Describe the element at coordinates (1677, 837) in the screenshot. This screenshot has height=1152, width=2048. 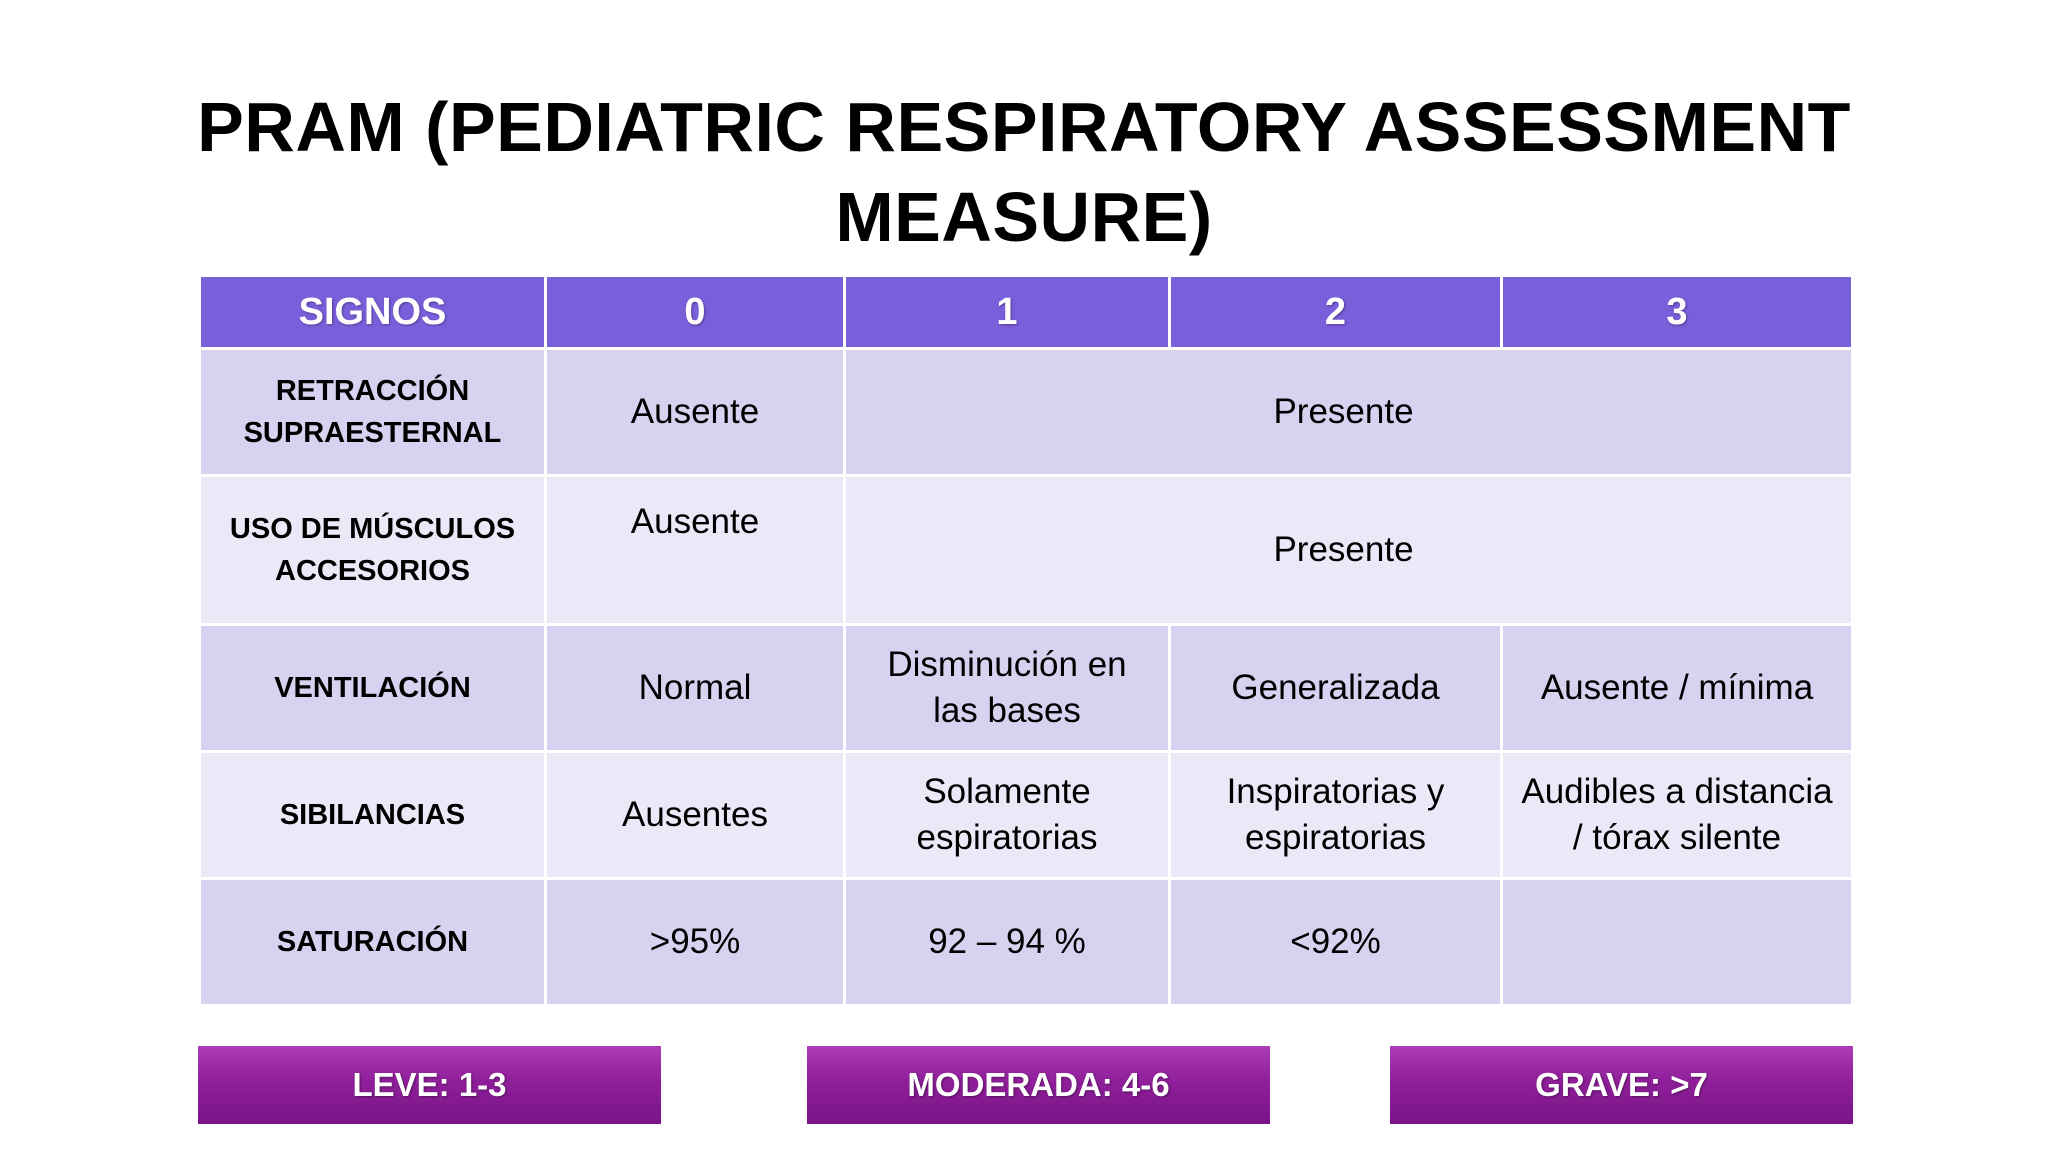
I see `score-3-line-2: / tórax silente` at that location.